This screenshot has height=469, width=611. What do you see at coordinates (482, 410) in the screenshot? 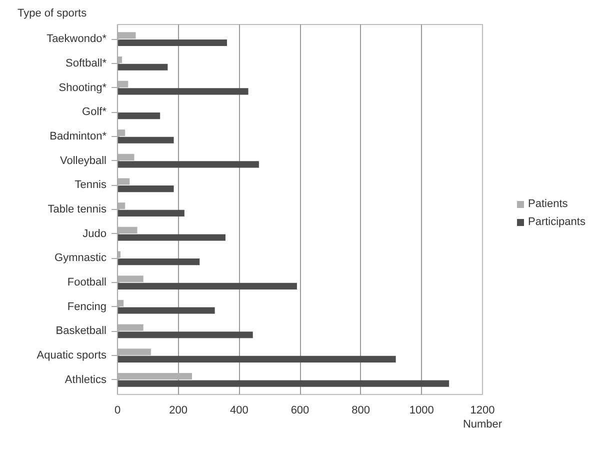
I see `x-tick-label: 1200` at bounding box center [482, 410].